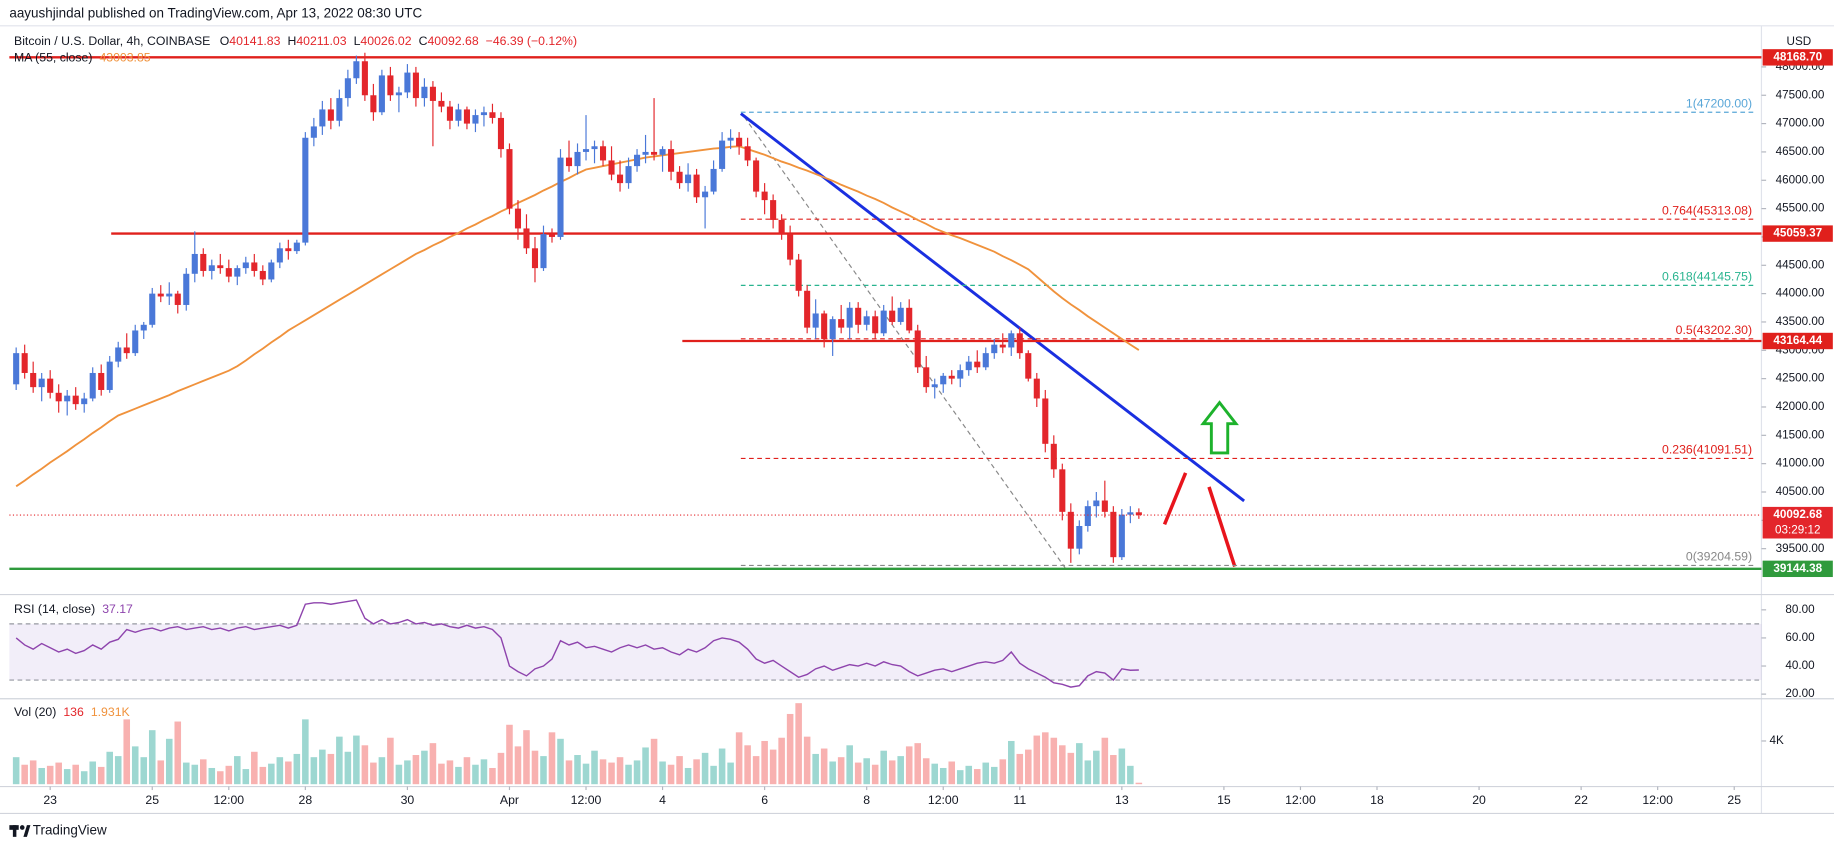  Describe the element at coordinates (1797, 341) in the screenshot. I see `level-label-box` at that location.